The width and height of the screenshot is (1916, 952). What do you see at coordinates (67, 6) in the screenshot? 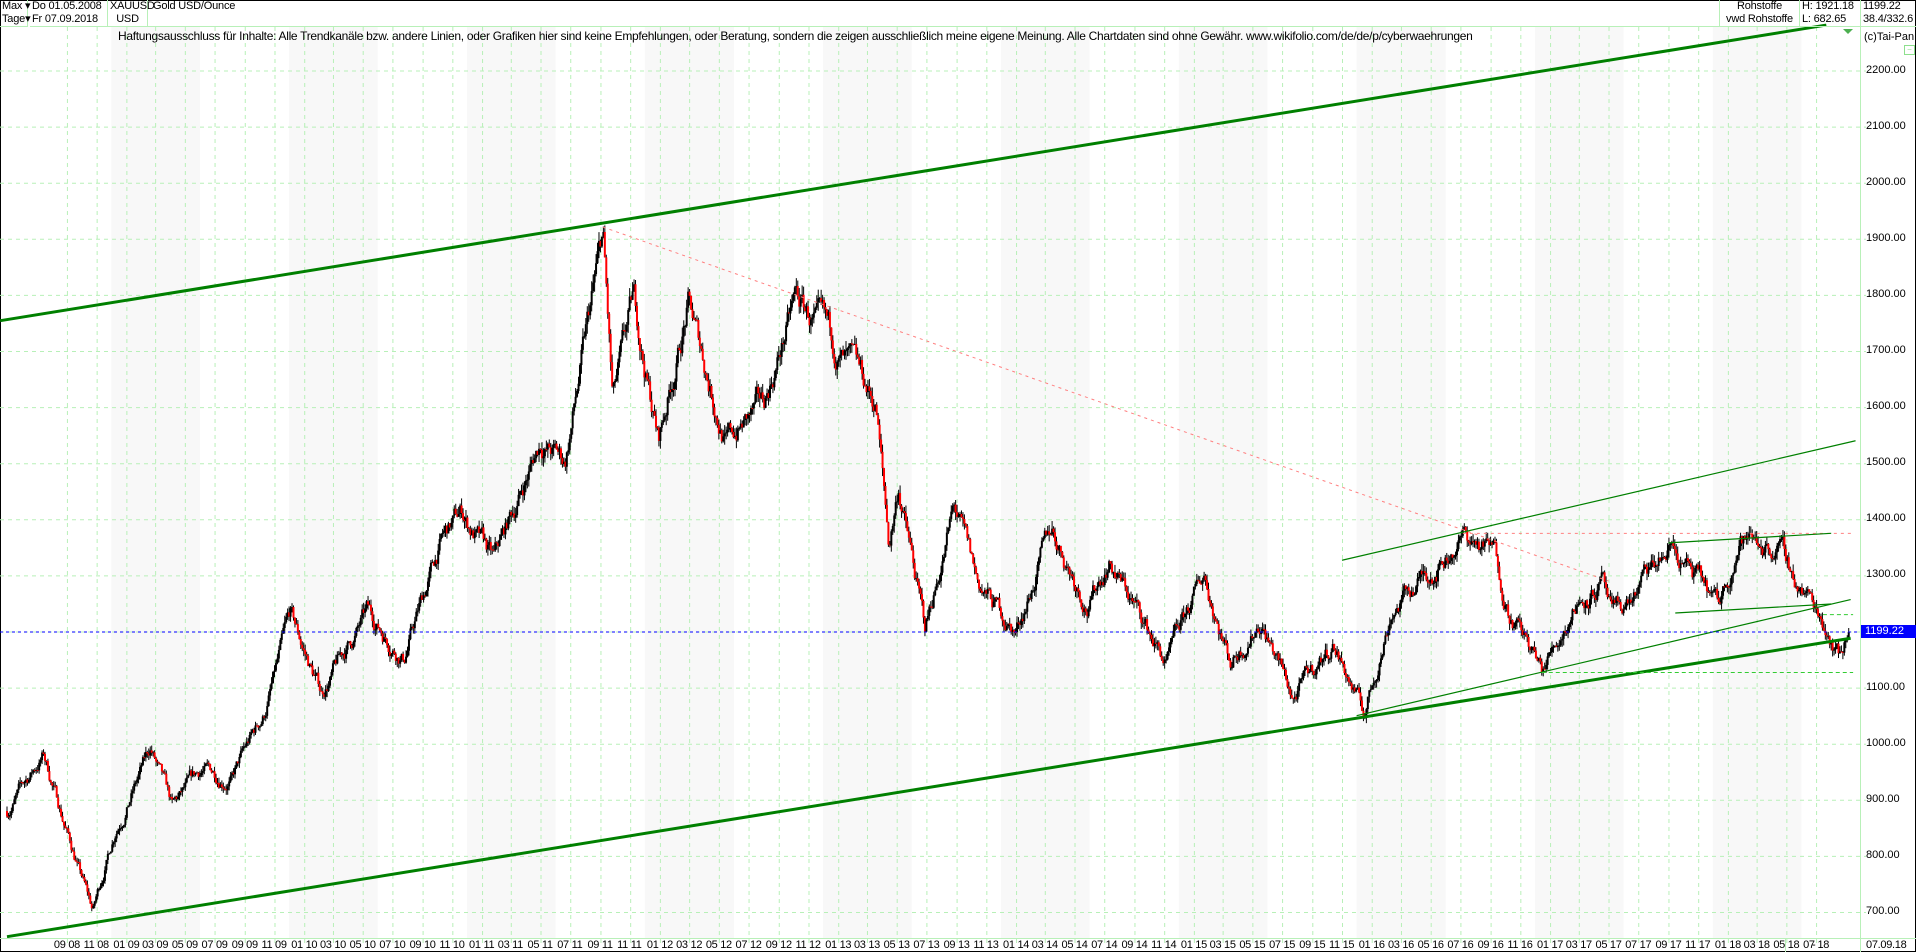
I see `start-date: Do 01.05.2008` at bounding box center [67, 6].